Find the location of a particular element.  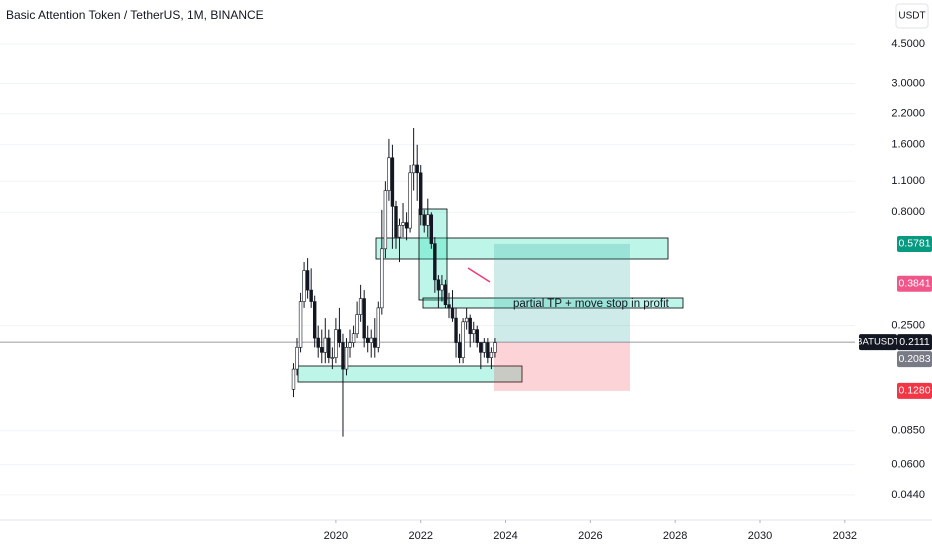

currency-button is located at coordinates (912, 16).